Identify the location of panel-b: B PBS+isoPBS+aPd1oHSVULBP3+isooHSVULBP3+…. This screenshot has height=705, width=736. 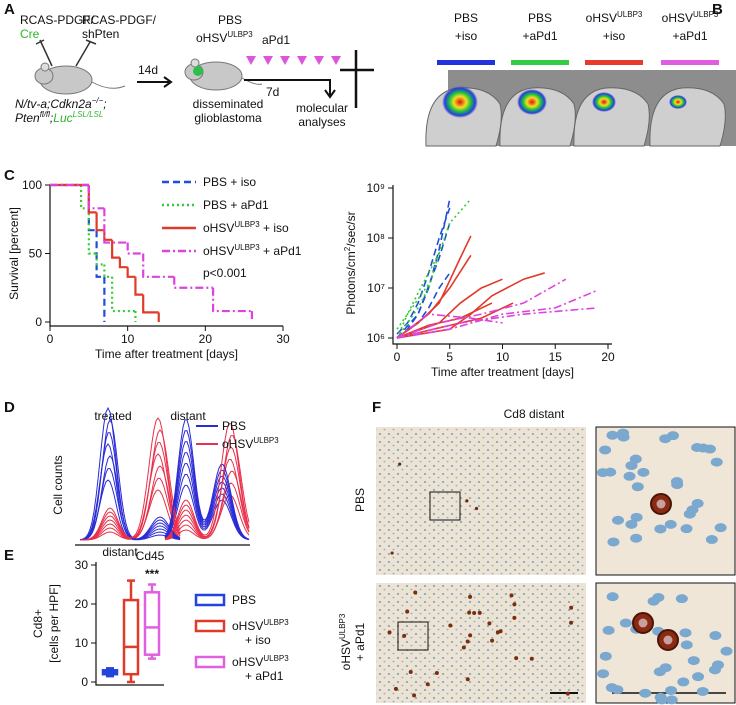
(580, 74).